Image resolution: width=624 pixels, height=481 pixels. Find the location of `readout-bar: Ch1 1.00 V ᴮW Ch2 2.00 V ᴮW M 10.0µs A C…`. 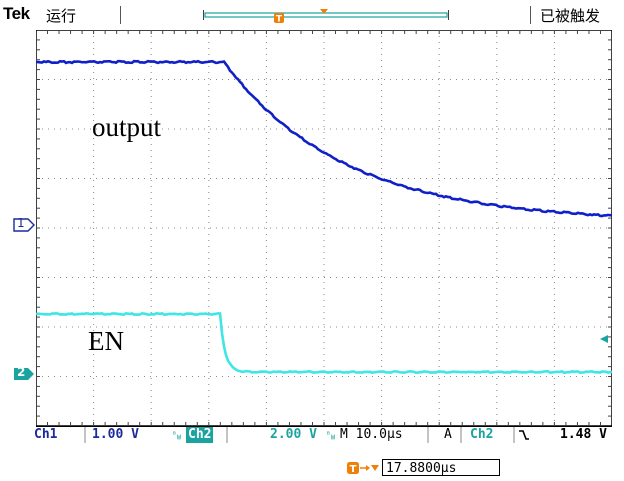

readout-bar: Ch1 1.00 V ᴮW Ch2 2.00 V ᴮW M 10.0µs A C… is located at coordinates (312, 435).